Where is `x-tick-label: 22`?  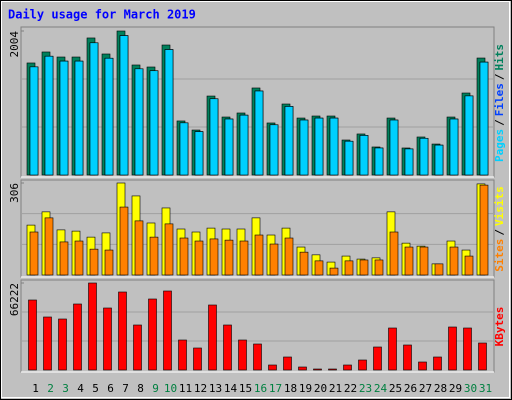 x-tick-label: 22 is located at coordinates (350, 388).